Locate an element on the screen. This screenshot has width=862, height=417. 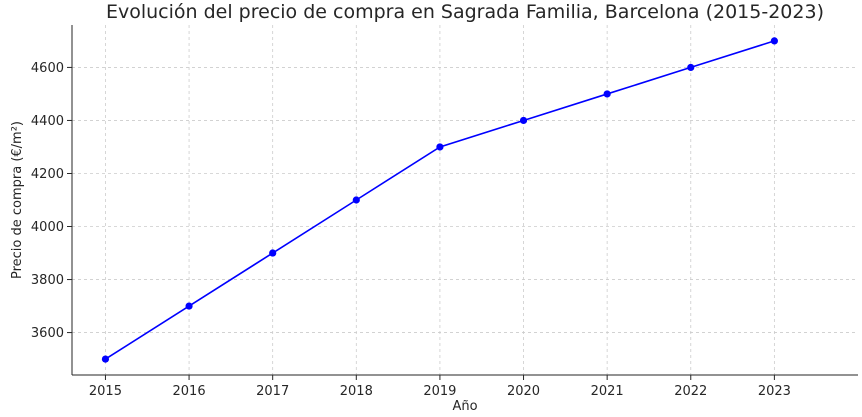
y-tick-label: 3600 is located at coordinates (47, 333).